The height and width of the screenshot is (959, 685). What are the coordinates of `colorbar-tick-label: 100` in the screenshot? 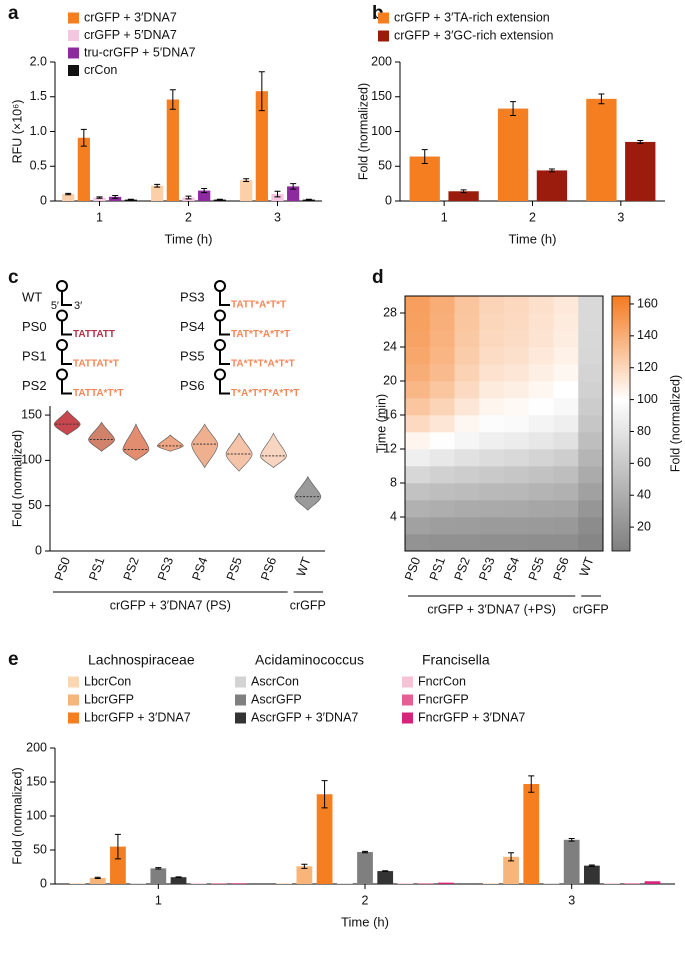 It's located at (647, 399).